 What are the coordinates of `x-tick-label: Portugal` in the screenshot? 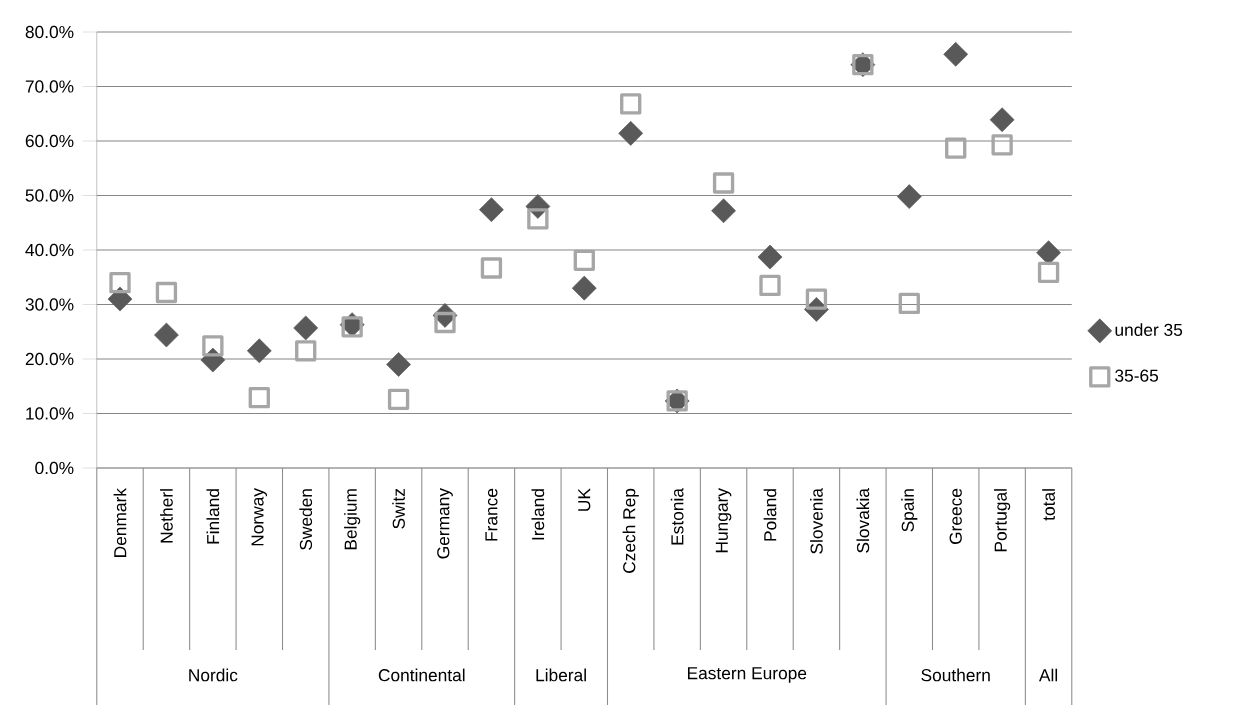 It's located at (1002, 520).